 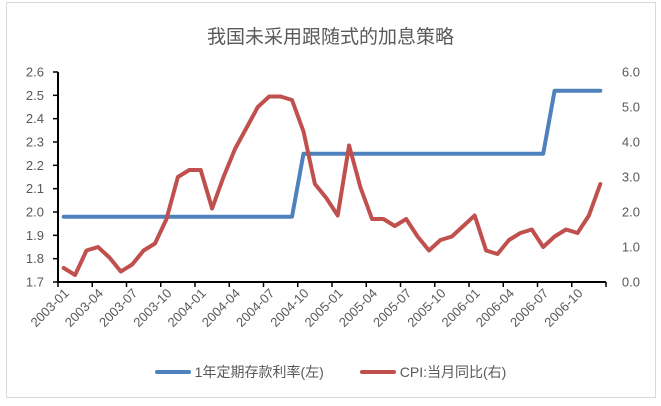 What do you see at coordinates (631, 247) in the screenshot?
I see `right-axis-tick-label: 1.0` at bounding box center [631, 247].